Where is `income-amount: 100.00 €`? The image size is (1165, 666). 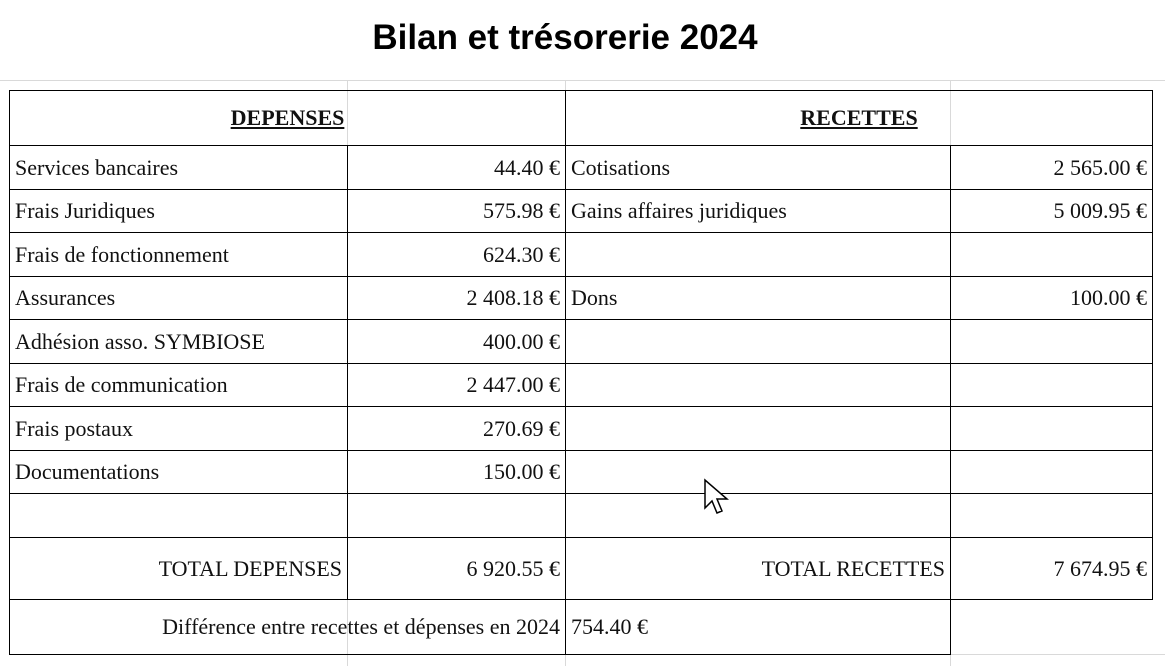 income-amount: 100.00 € is located at coordinates (1051, 298).